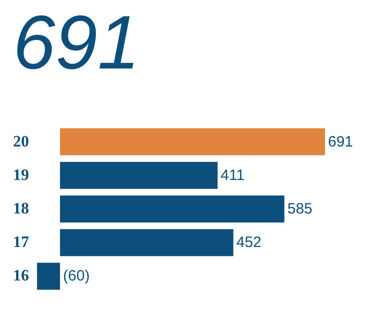 This screenshot has height=322, width=365. Describe the element at coordinates (249, 243) in the screenshot. I see `data-label: 452` at that location.